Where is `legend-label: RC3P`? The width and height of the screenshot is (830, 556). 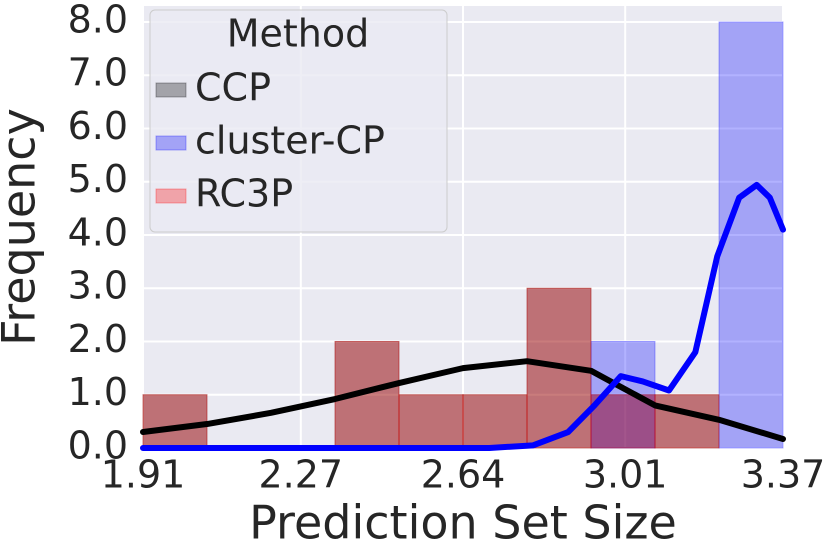 legend-label: RC3P is located at coordinates (244, 194).